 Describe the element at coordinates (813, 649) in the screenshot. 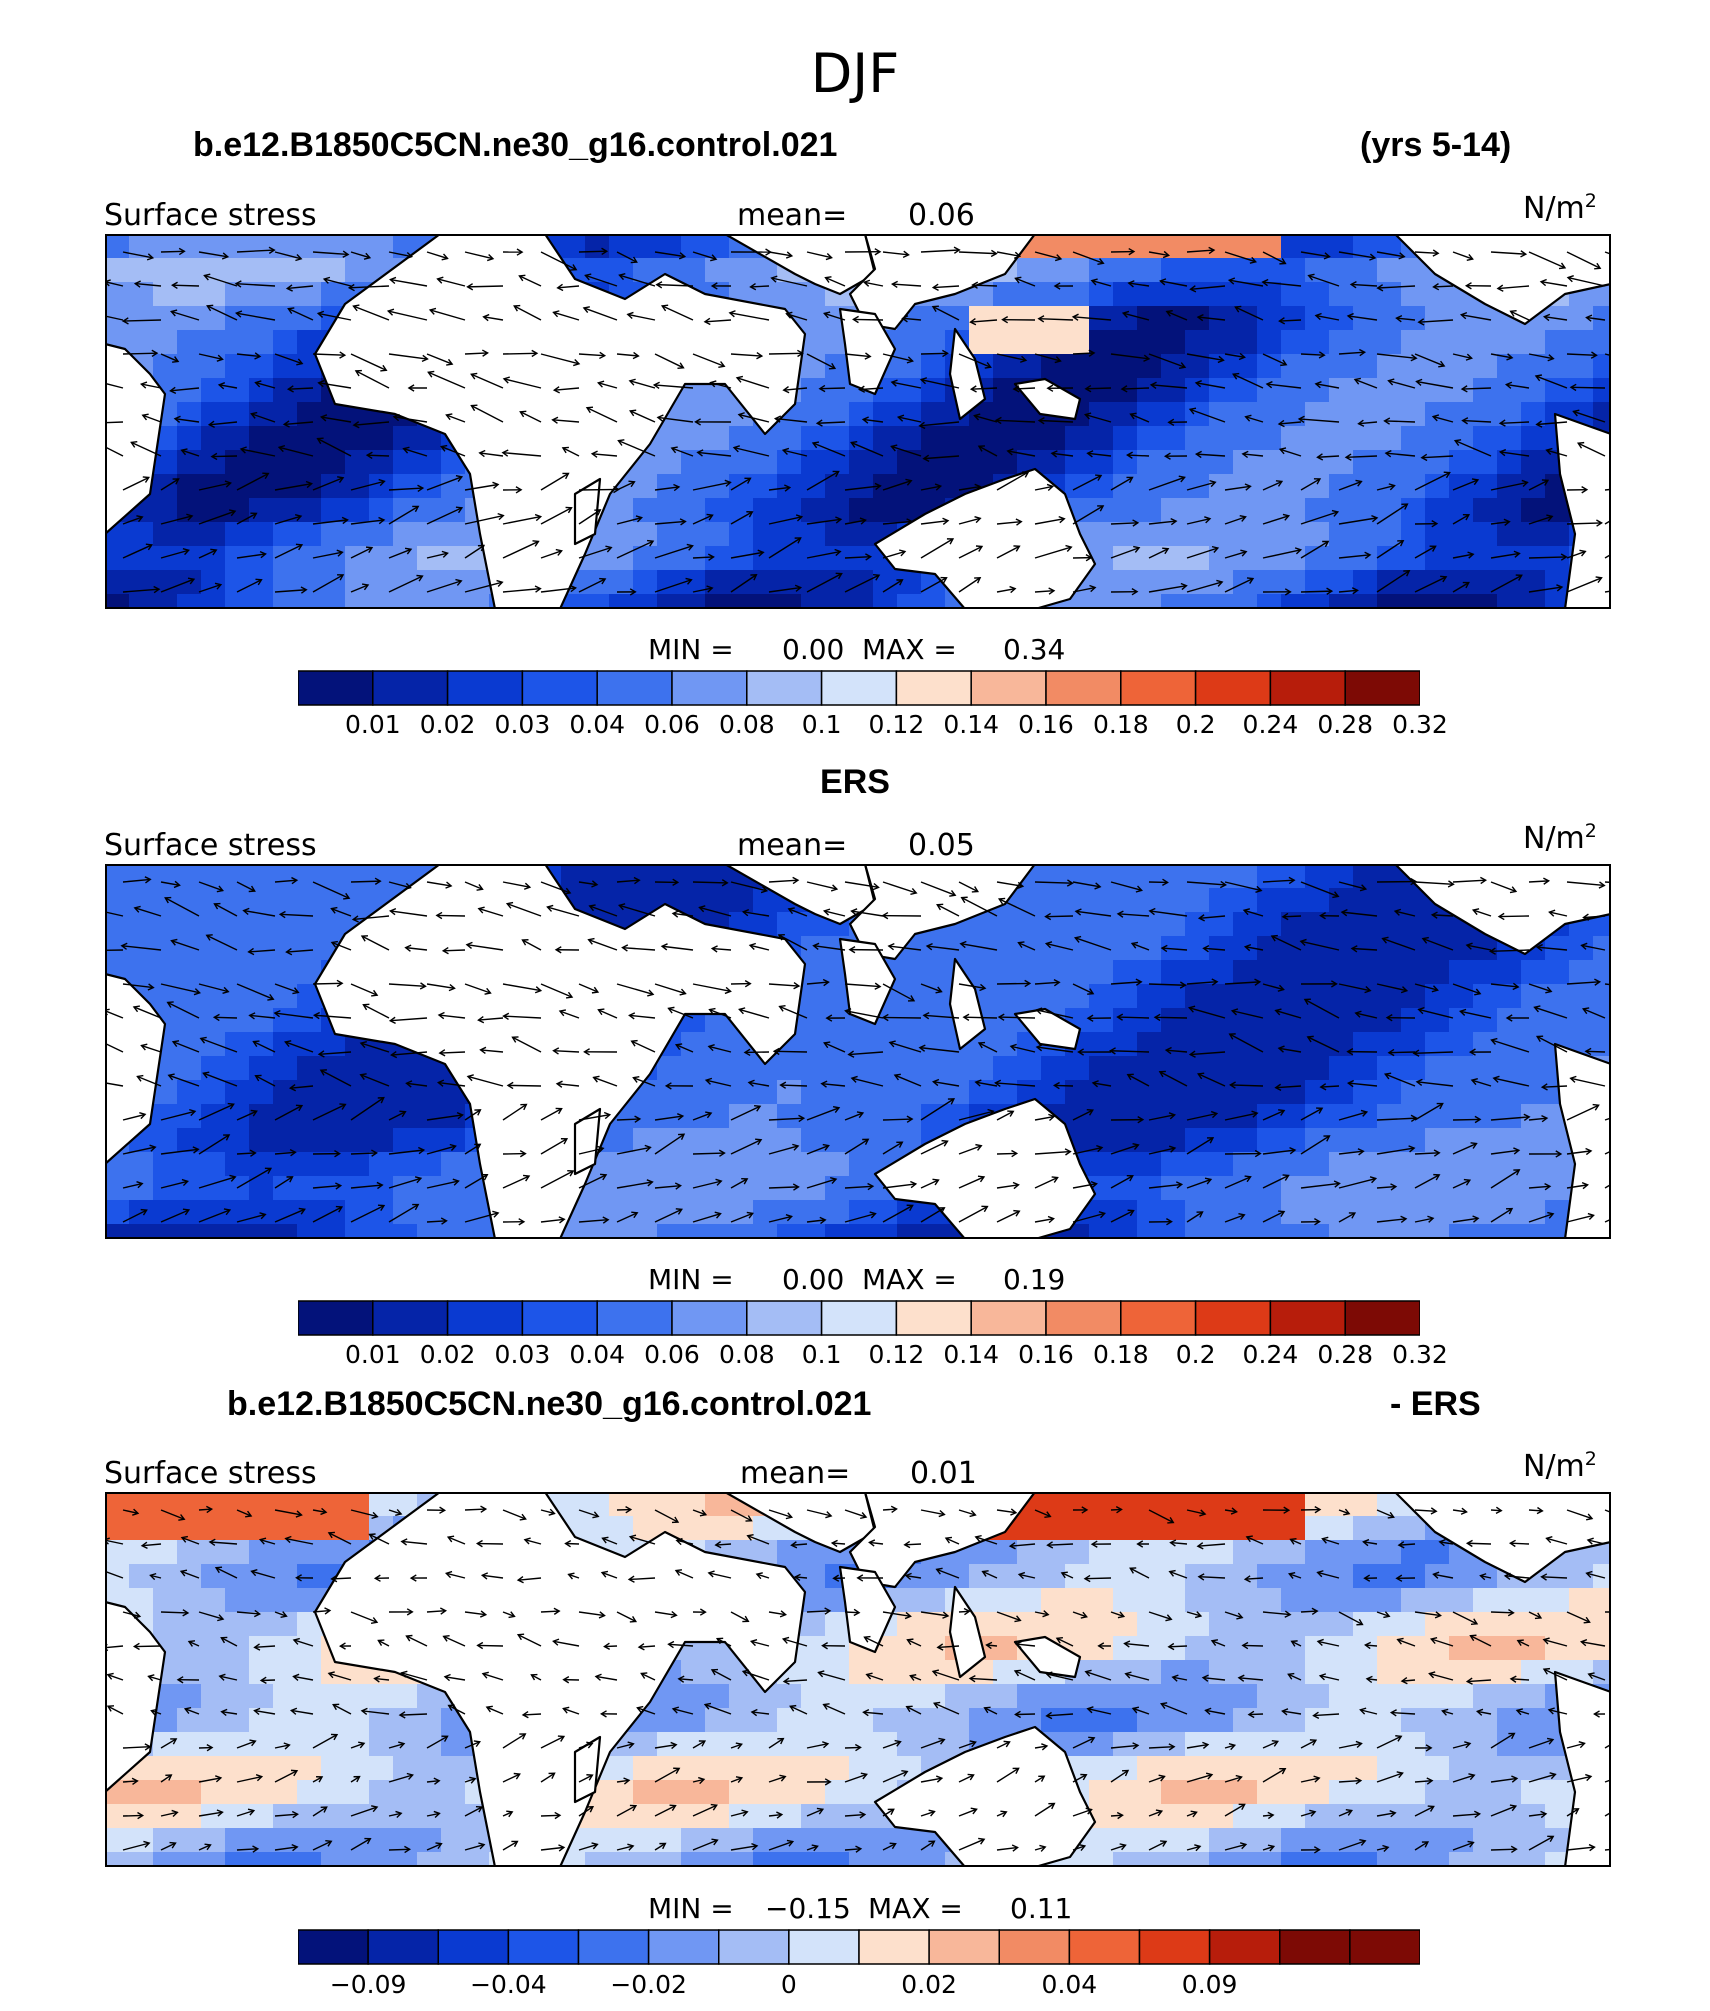

I see `panel1-min-value: 0.00` at that location.